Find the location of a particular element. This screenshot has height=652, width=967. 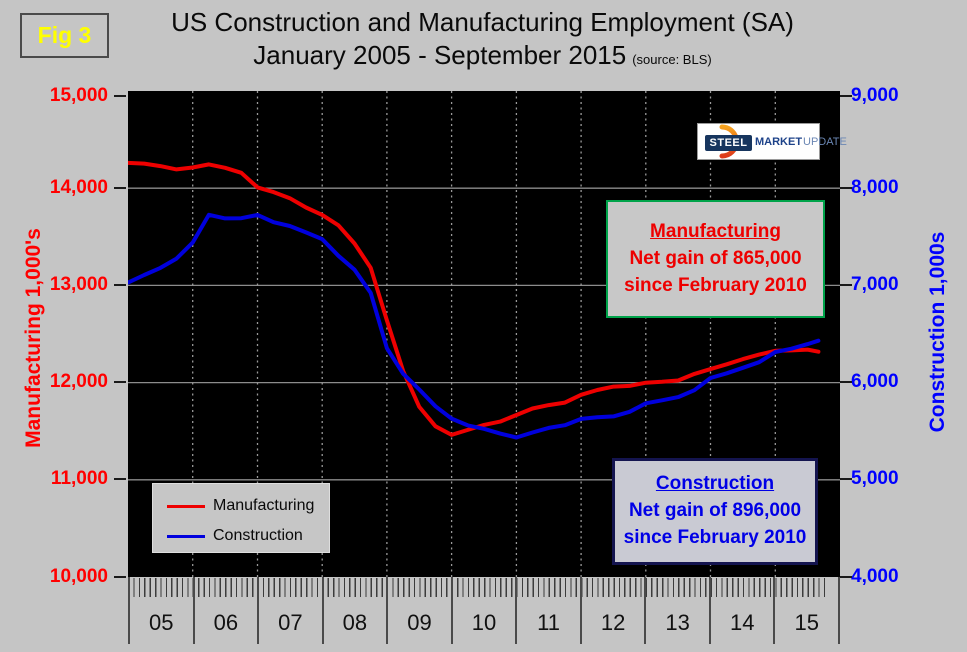

year-label: 10 is located at coordinates (485, 610).